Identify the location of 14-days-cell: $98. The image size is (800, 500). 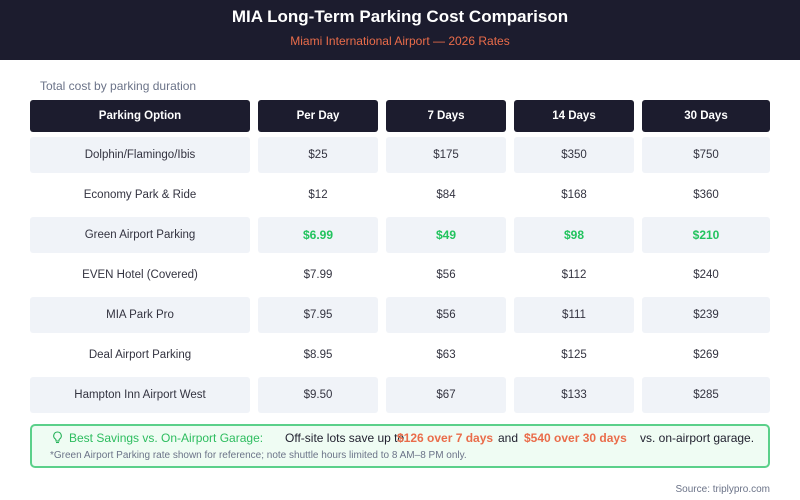
(574, 235).